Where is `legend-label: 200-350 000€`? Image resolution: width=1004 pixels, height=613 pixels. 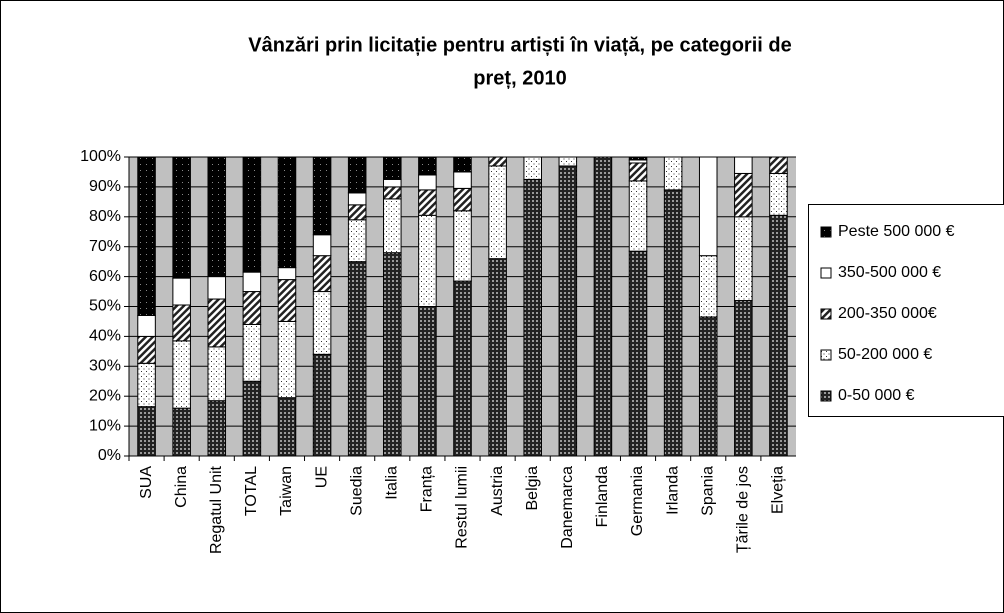
legend-label: 200-350 000€ is located at coordinates (887, 313).